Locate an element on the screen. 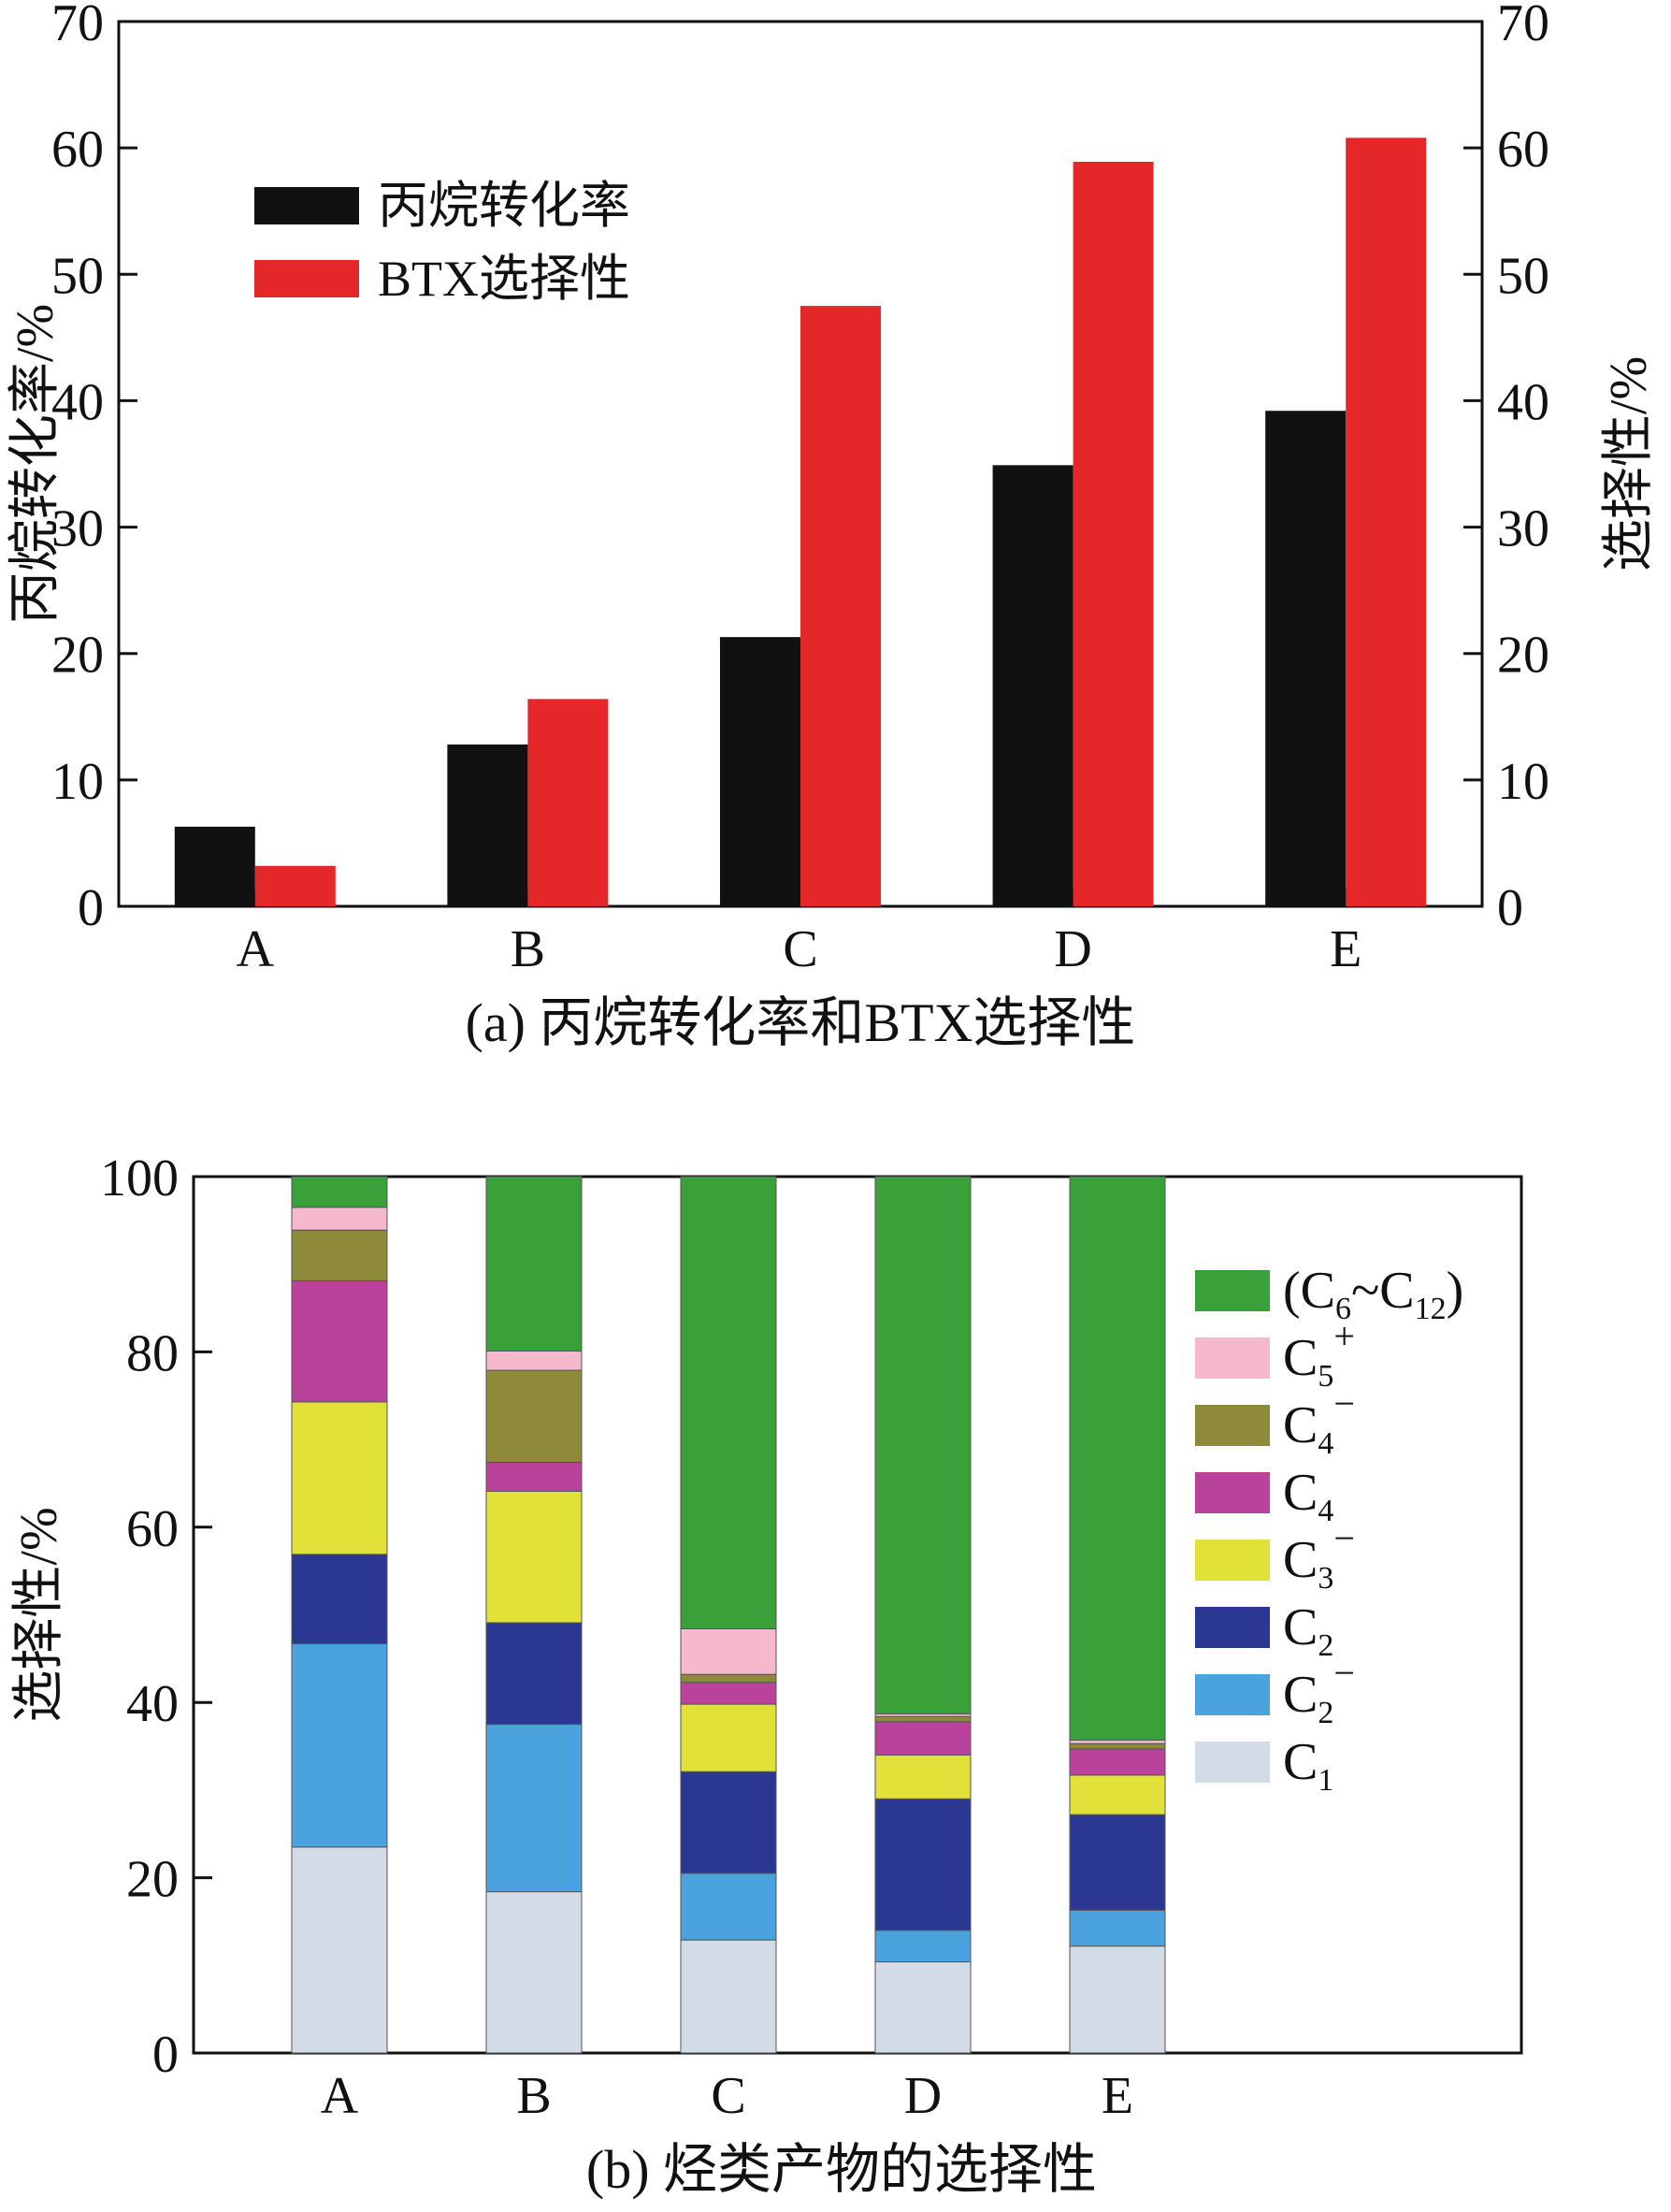 The image size is (1671, 2212). bar-segment-C2--D is located at coordinates (923, 1946).